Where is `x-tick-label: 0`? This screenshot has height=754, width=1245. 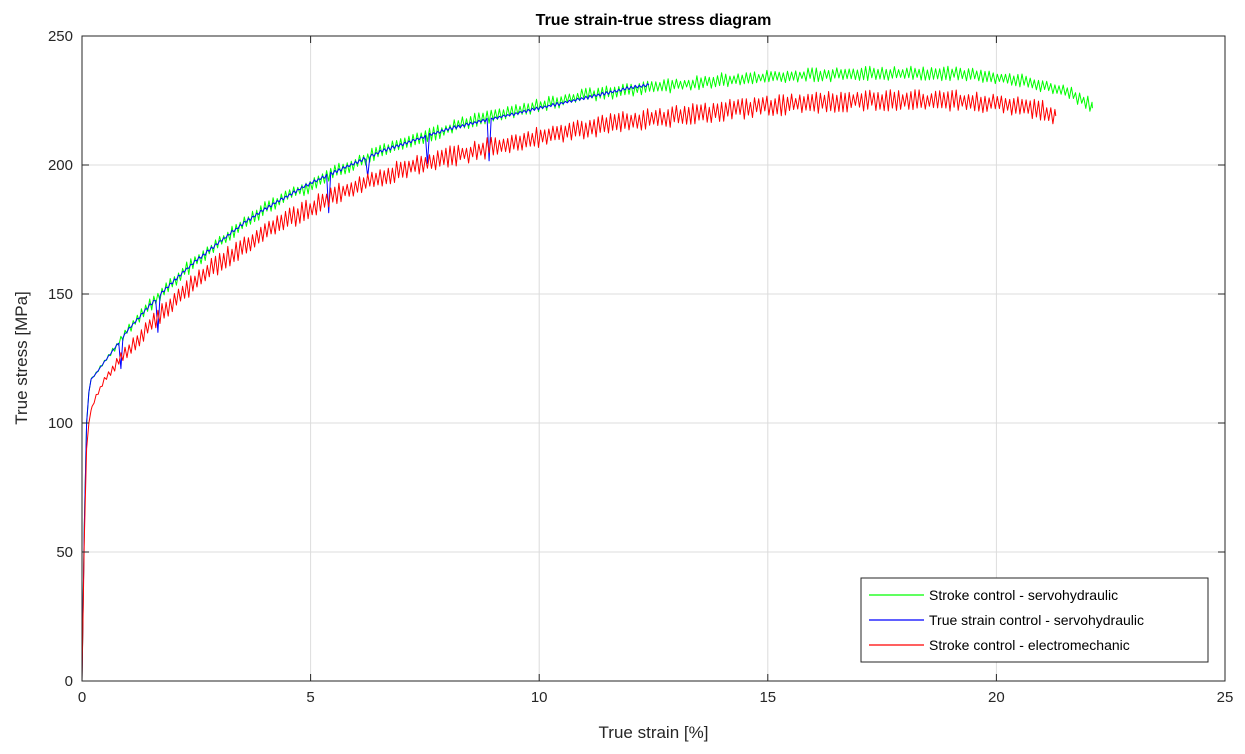 x-tick-label: 0 is located at coordinates (82, 697).